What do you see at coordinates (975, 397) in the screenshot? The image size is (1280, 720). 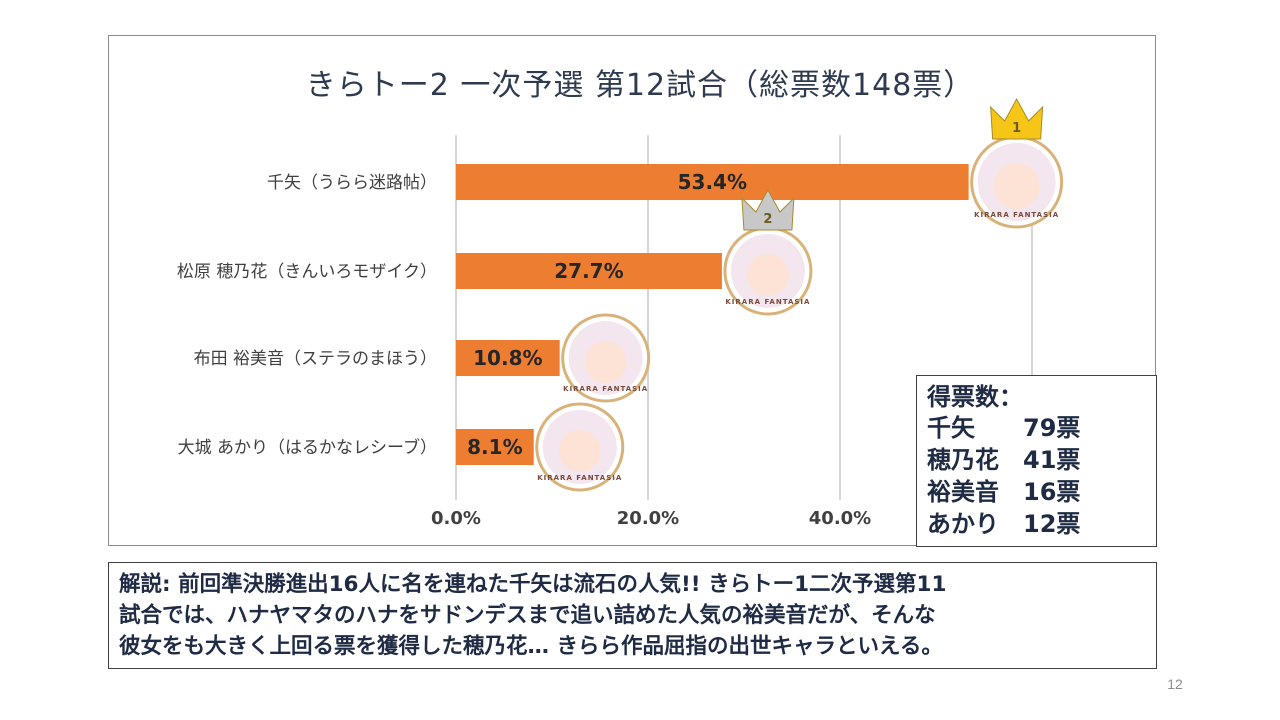 I see `vote-count-heading: 得票数：` at bounding box center [975, 397].